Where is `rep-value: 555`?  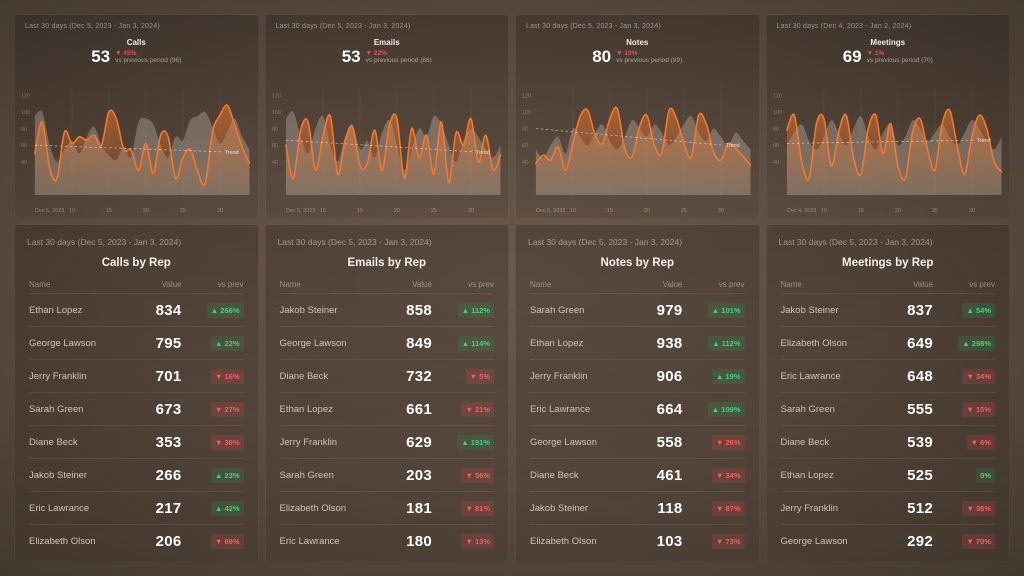 rep-value: 555 is located at coordinates (920, 409).